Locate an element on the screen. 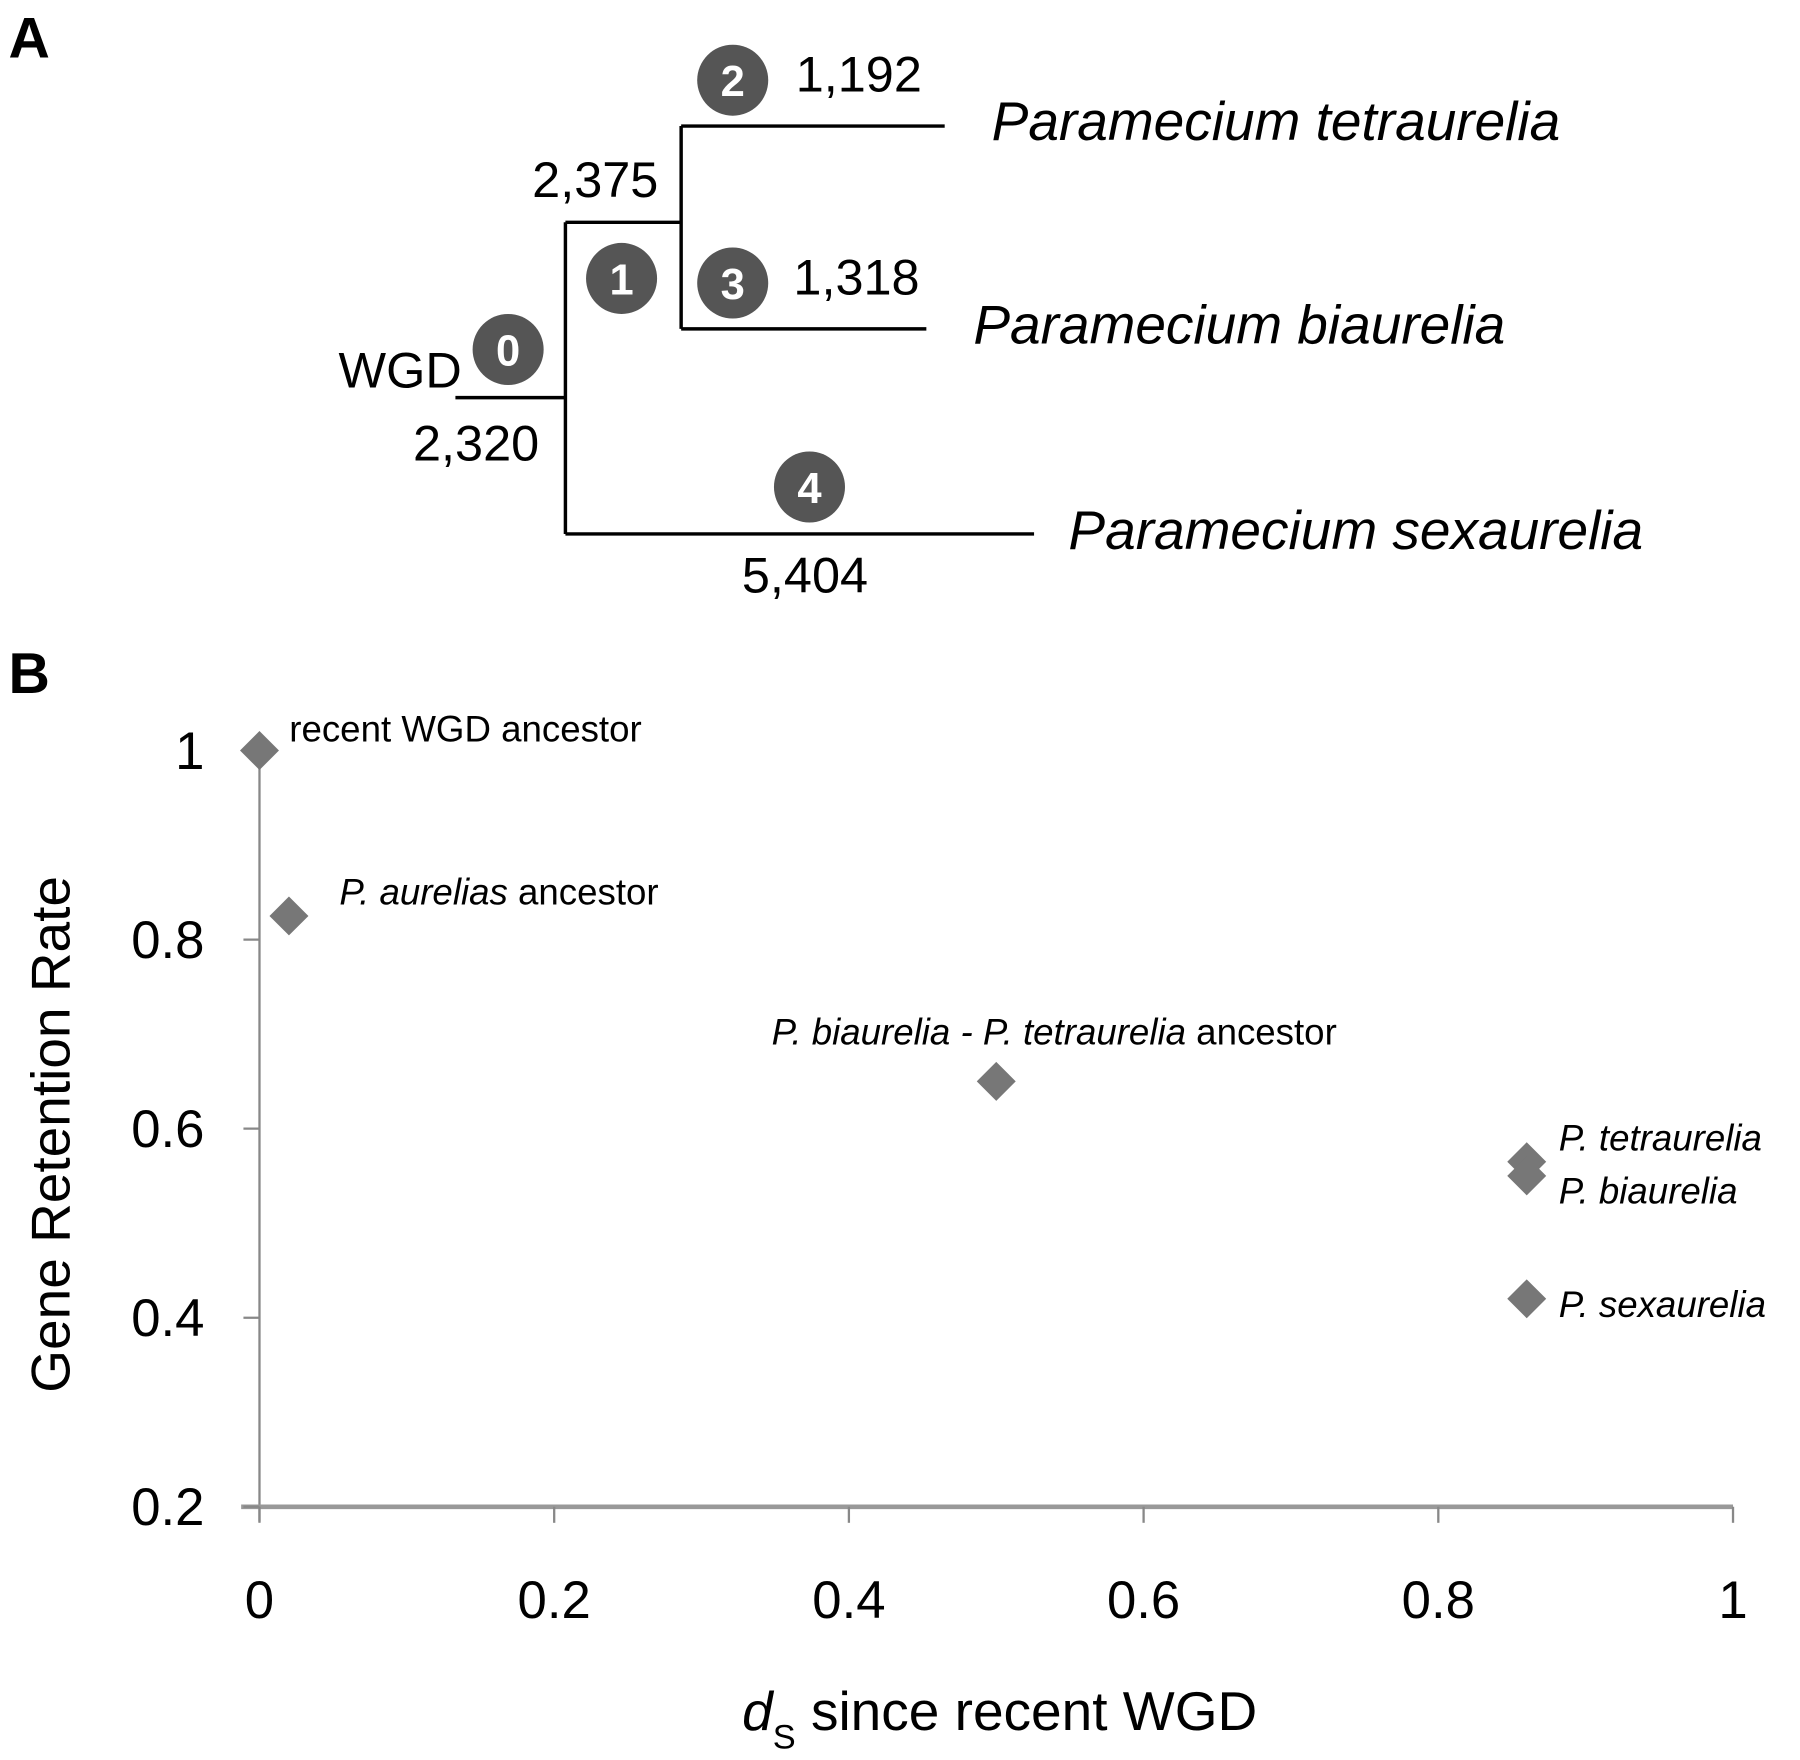  node-2-label: 2 is located at coordinates (733, 82).